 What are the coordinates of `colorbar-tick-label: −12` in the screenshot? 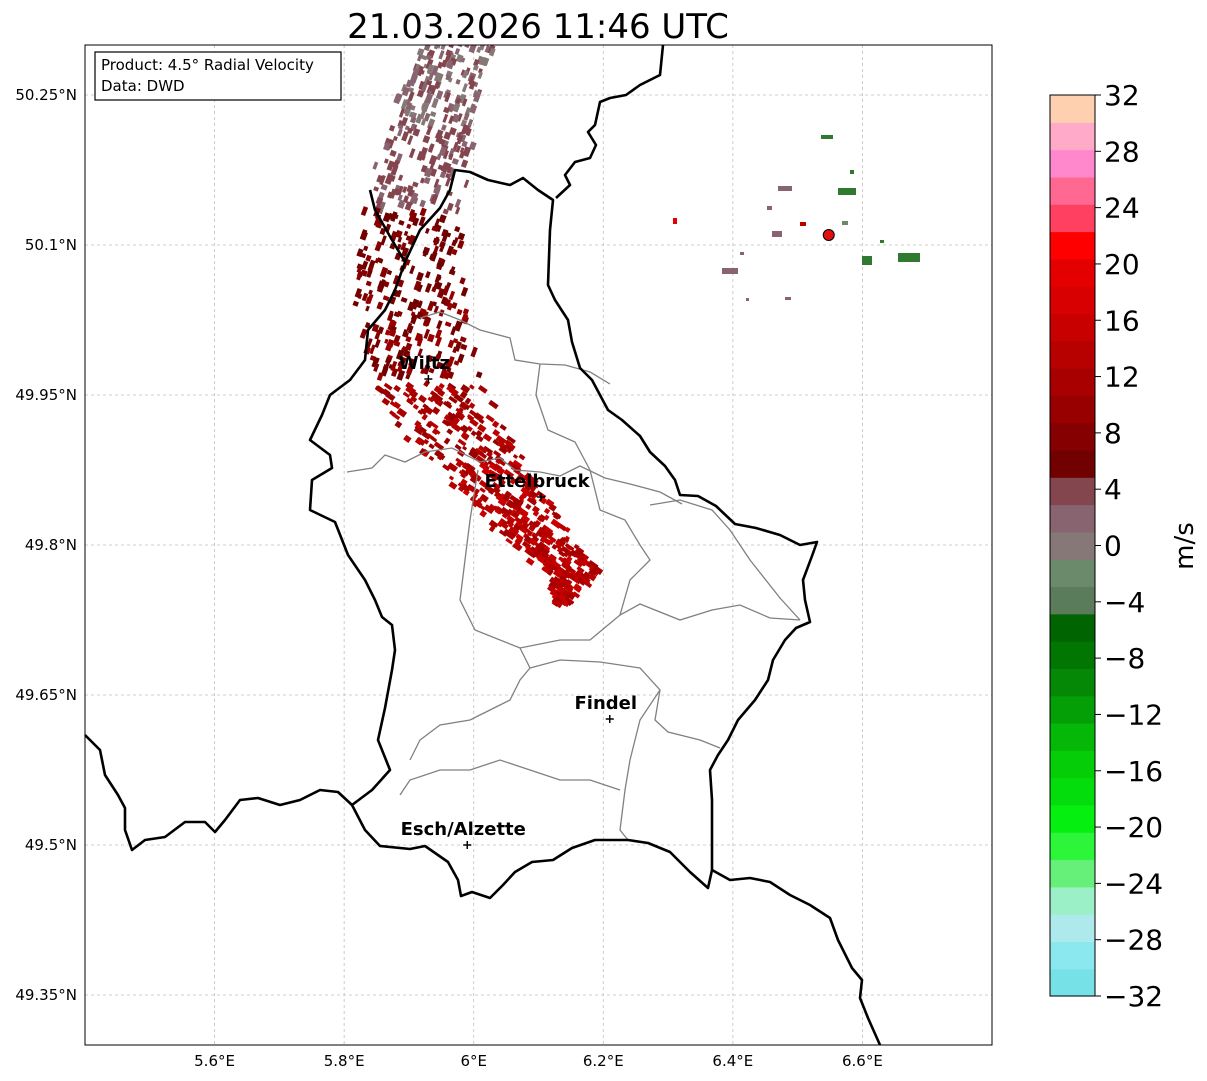 It's located at (1133, 714).